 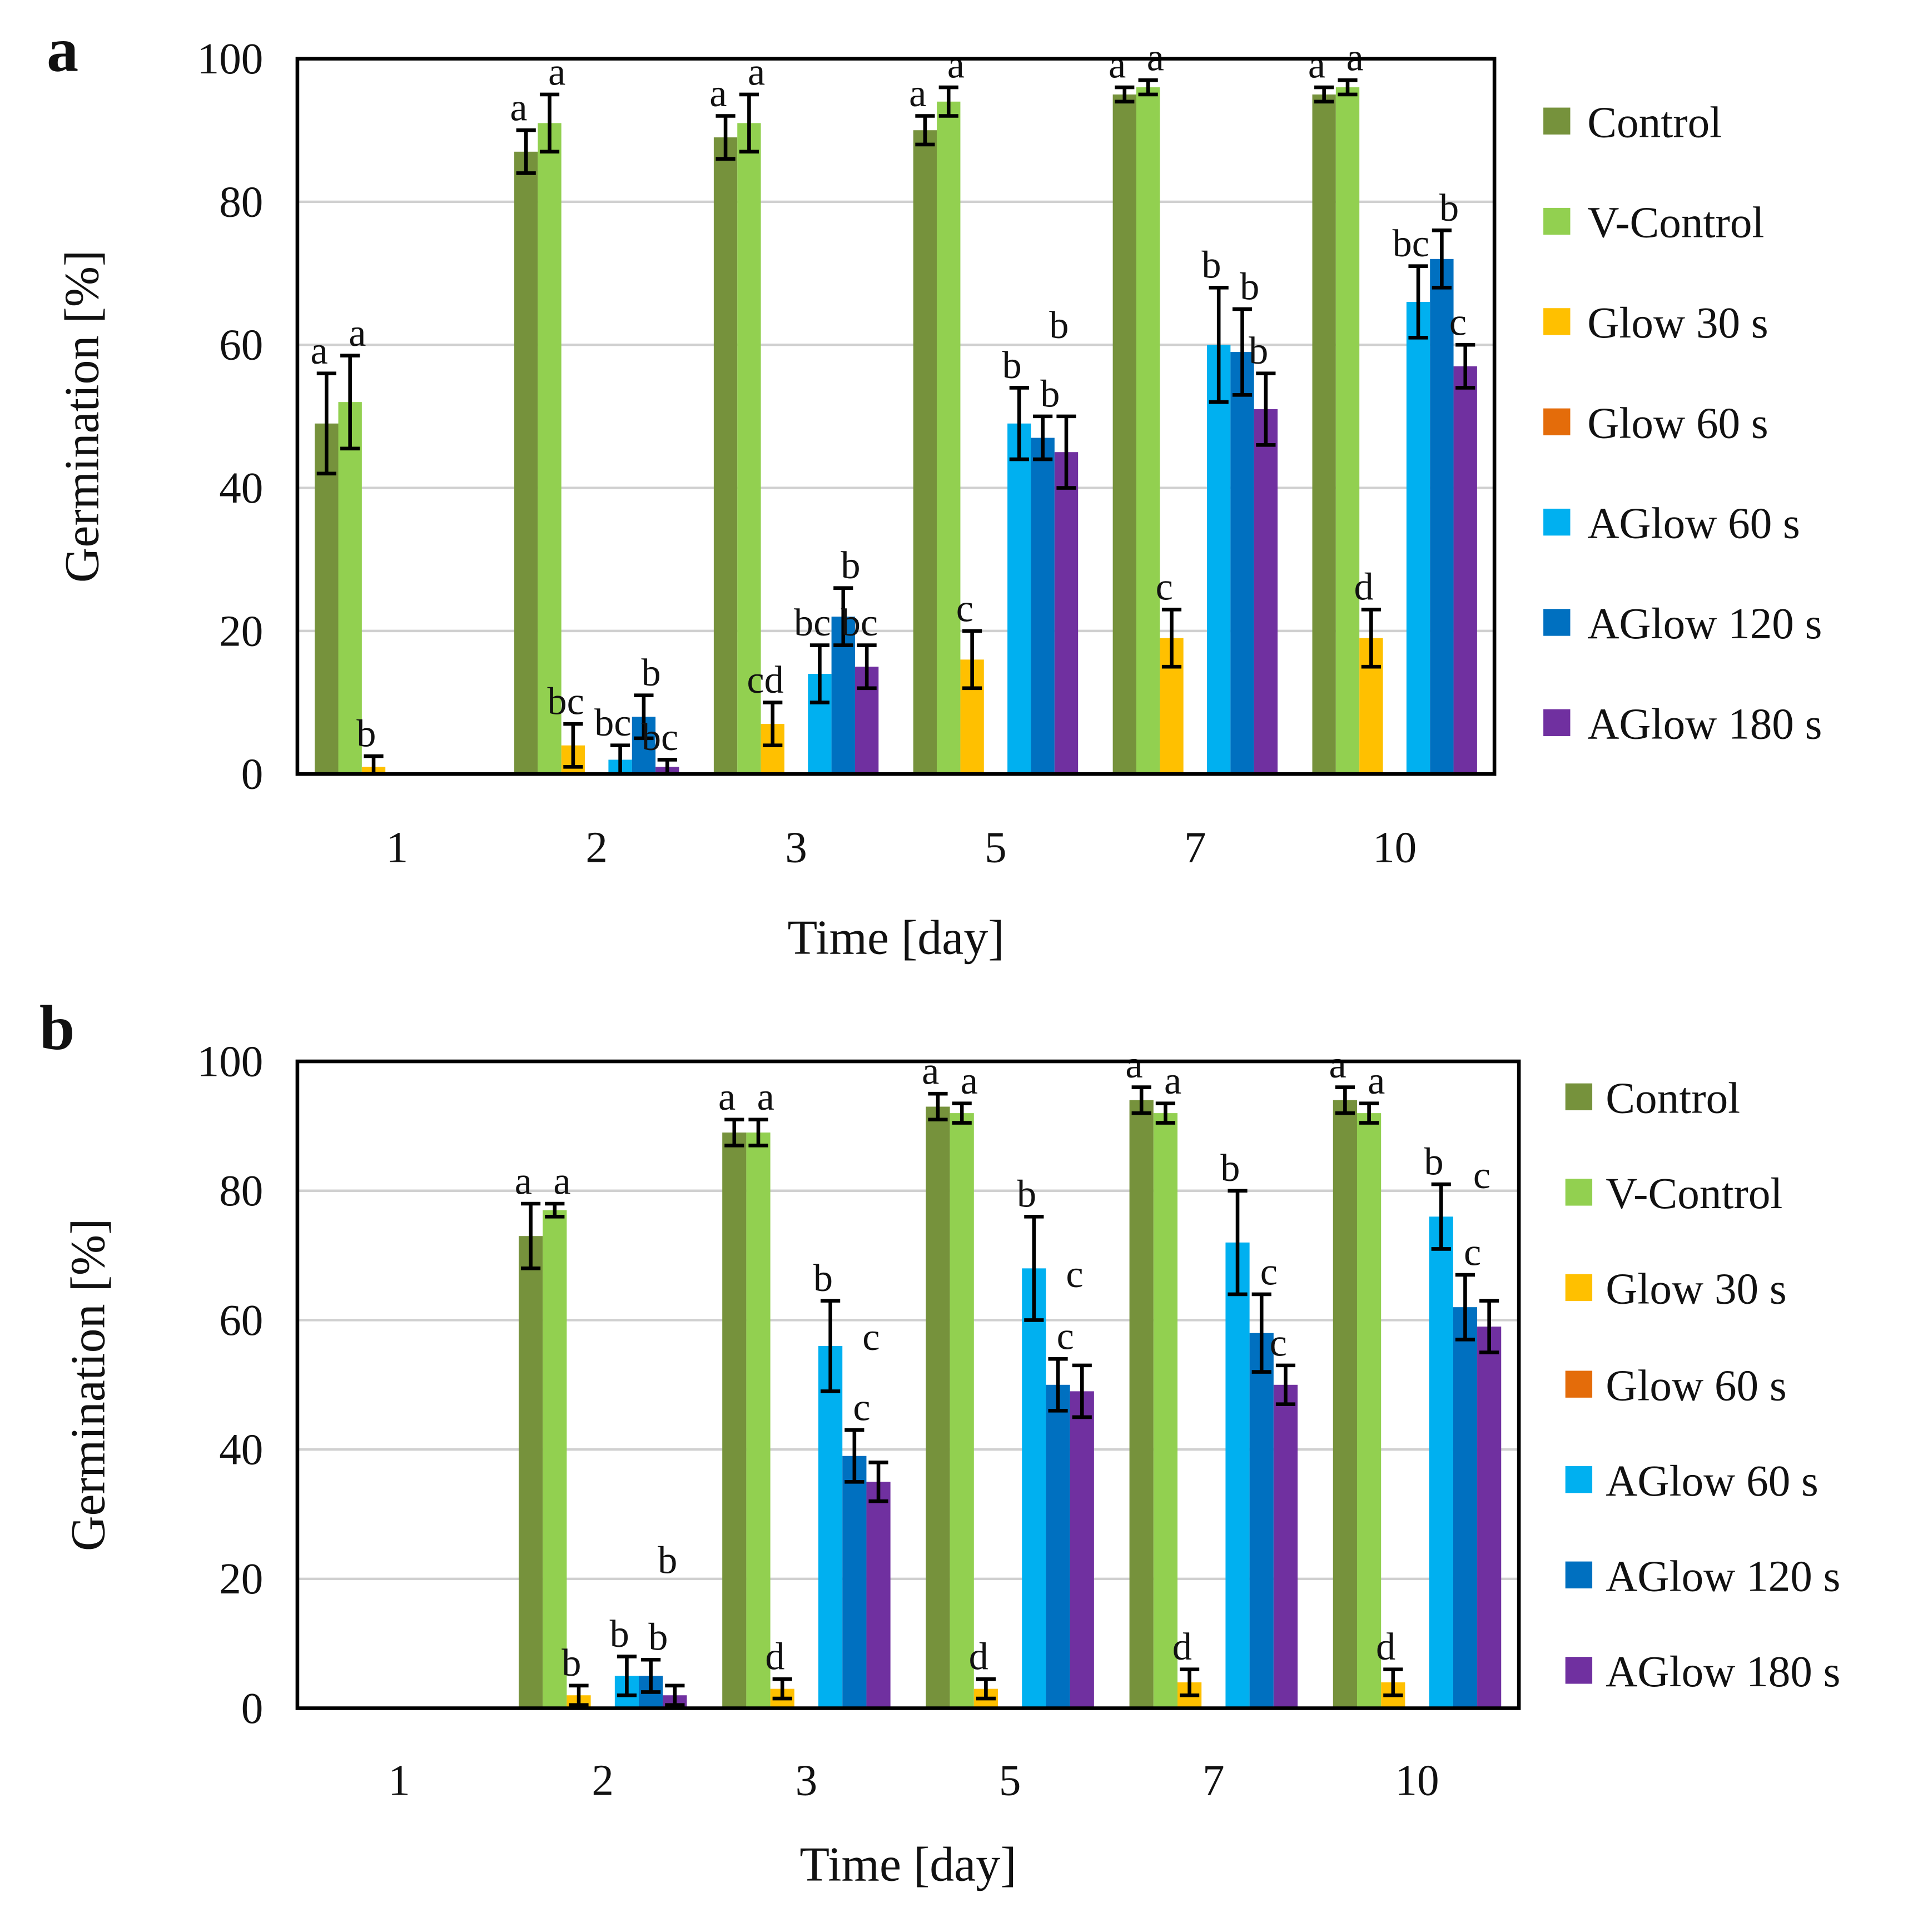 What do you see at coordinates (62, 49) in the screenshot?
I see `panel-label: a` at bounding box center [62, 49].